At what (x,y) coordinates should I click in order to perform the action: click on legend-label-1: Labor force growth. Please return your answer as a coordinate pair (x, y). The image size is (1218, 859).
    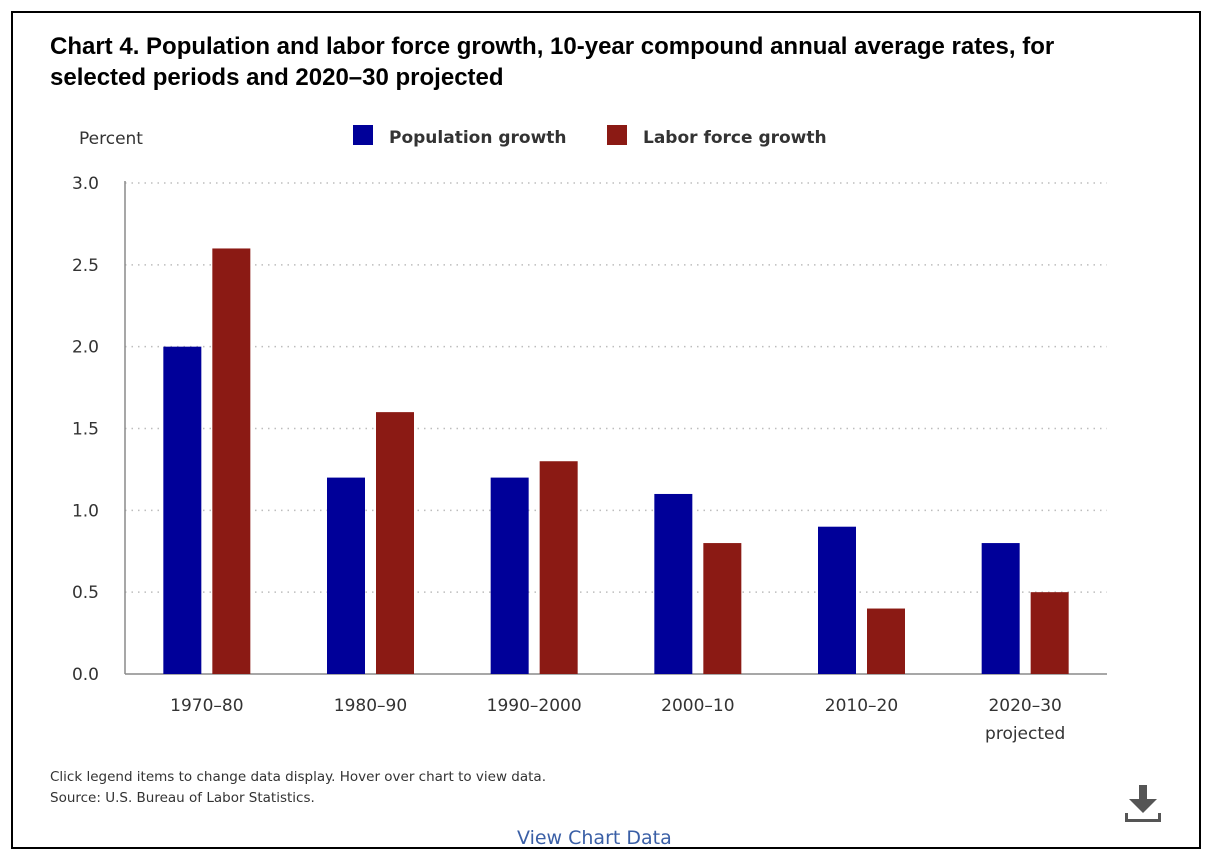
    Looking at the image, I should click on (735, 138).